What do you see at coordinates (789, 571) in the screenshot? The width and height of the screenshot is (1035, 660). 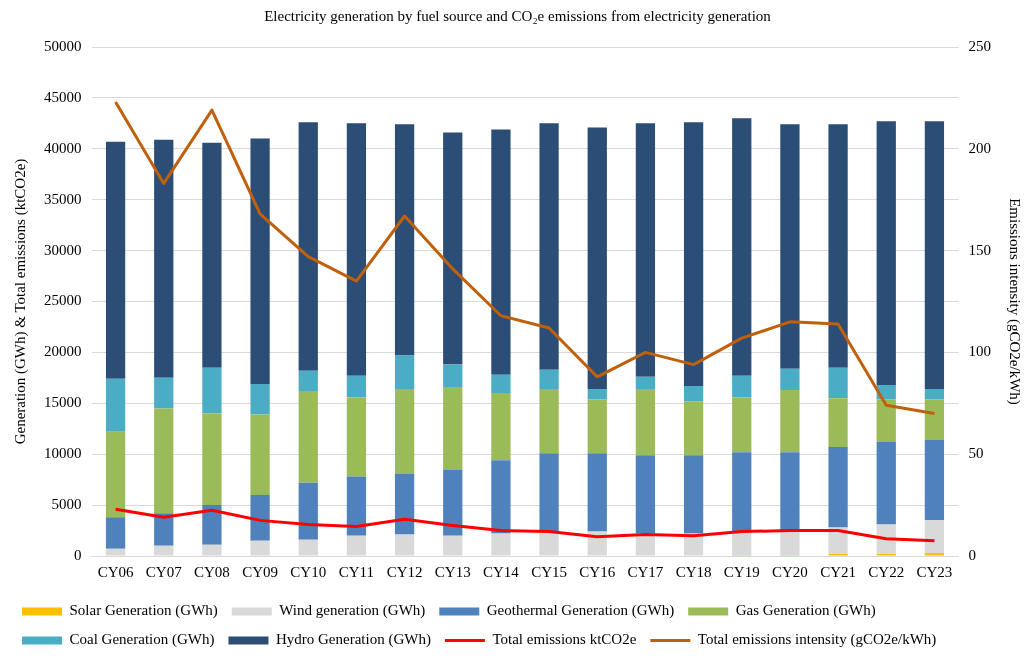 I see `x-tick-label: CY20` at bounding box center [789, 571].